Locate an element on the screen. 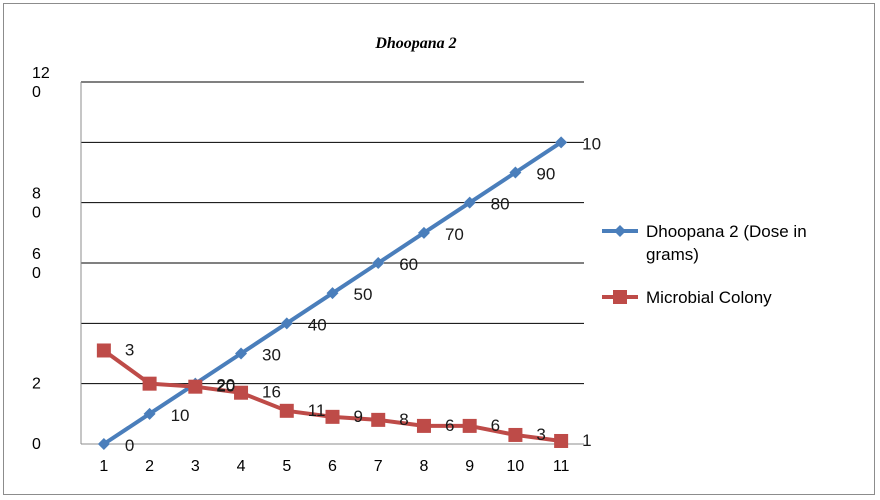 This screenshot has height=500, width=880. data-label: 70 is located at coordinates (454, 234).